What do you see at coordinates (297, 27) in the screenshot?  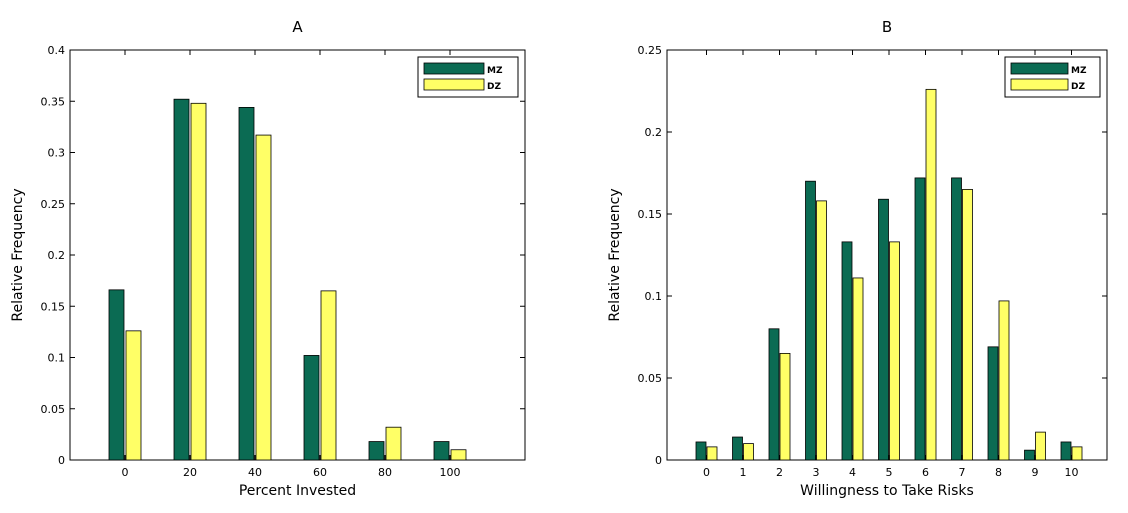 I see `panel-title: A` at bounding box center [297, 27].